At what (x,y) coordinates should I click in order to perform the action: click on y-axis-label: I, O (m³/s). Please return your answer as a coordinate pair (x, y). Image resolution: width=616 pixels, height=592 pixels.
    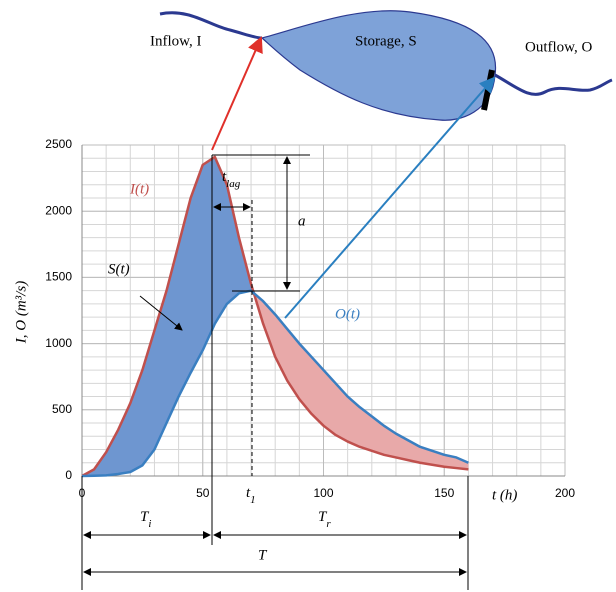
    Looking at the image, I should click on (21, 312).